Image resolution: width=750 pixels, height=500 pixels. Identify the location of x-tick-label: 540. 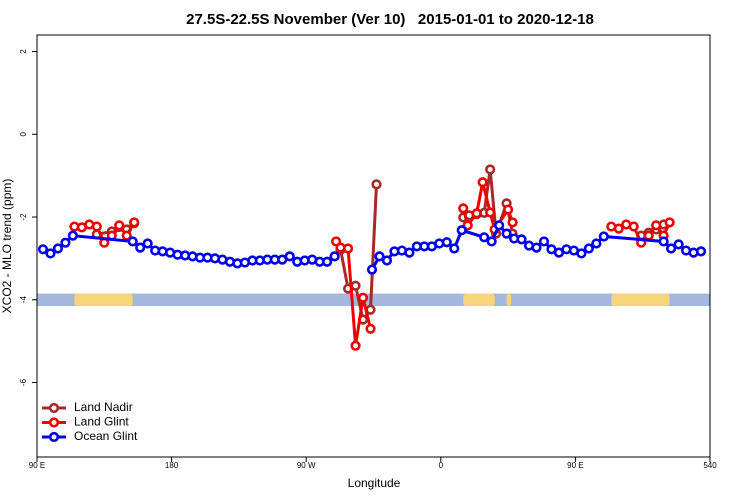
(710, 465).